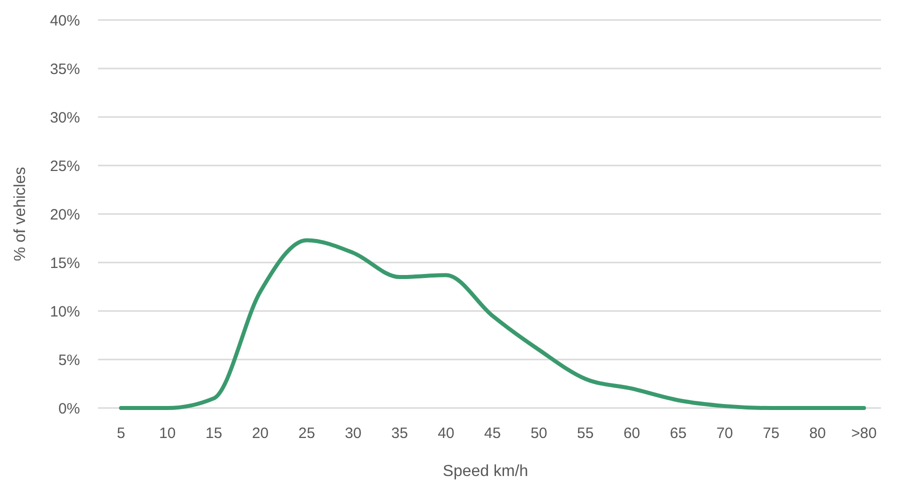 The width and height of the screenshot is (899, 490). Describe the element at coordinates (864, 433) in the screenshot. I see `x-tick-label: >80` at that location.